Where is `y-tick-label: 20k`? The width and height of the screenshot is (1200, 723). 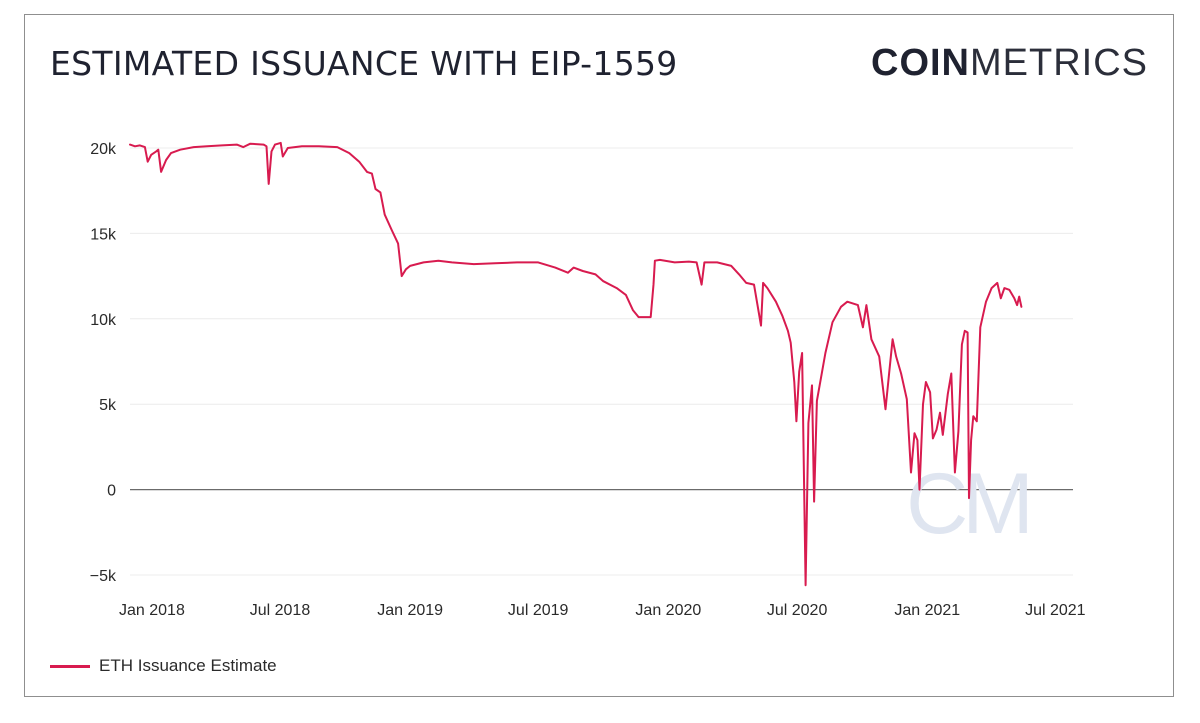 y-tick-label: 20k is located at coordinates (103, 149).